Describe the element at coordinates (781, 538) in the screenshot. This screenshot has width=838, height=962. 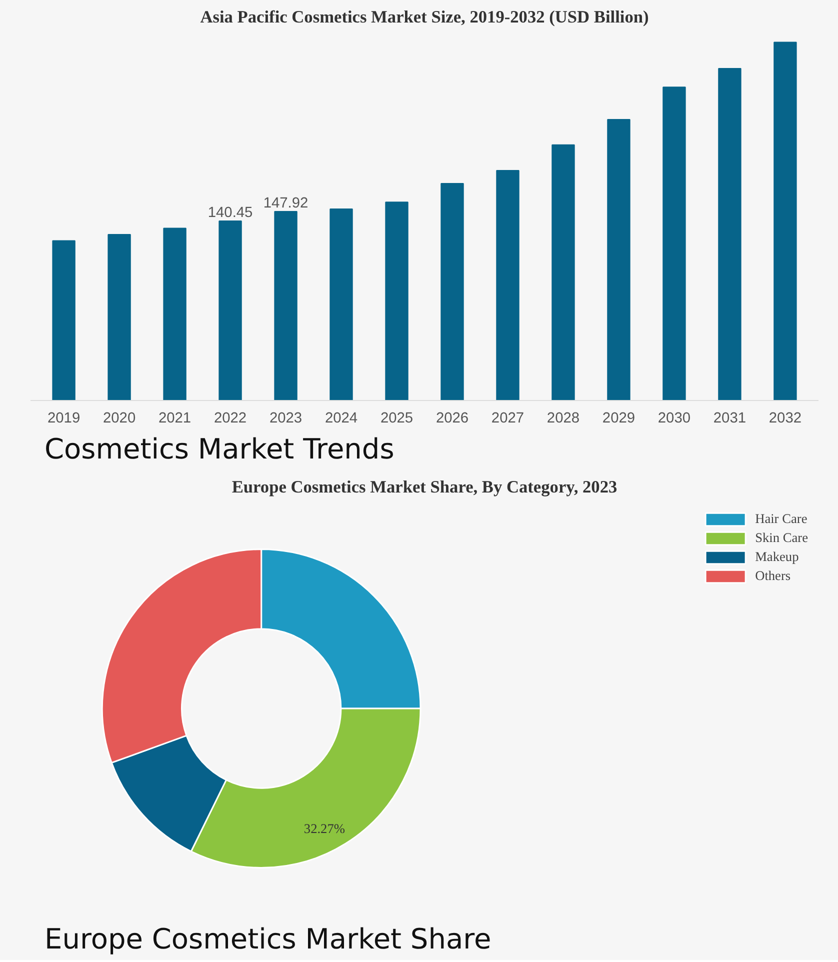
I see `legend-label: Skin Care` at that location.